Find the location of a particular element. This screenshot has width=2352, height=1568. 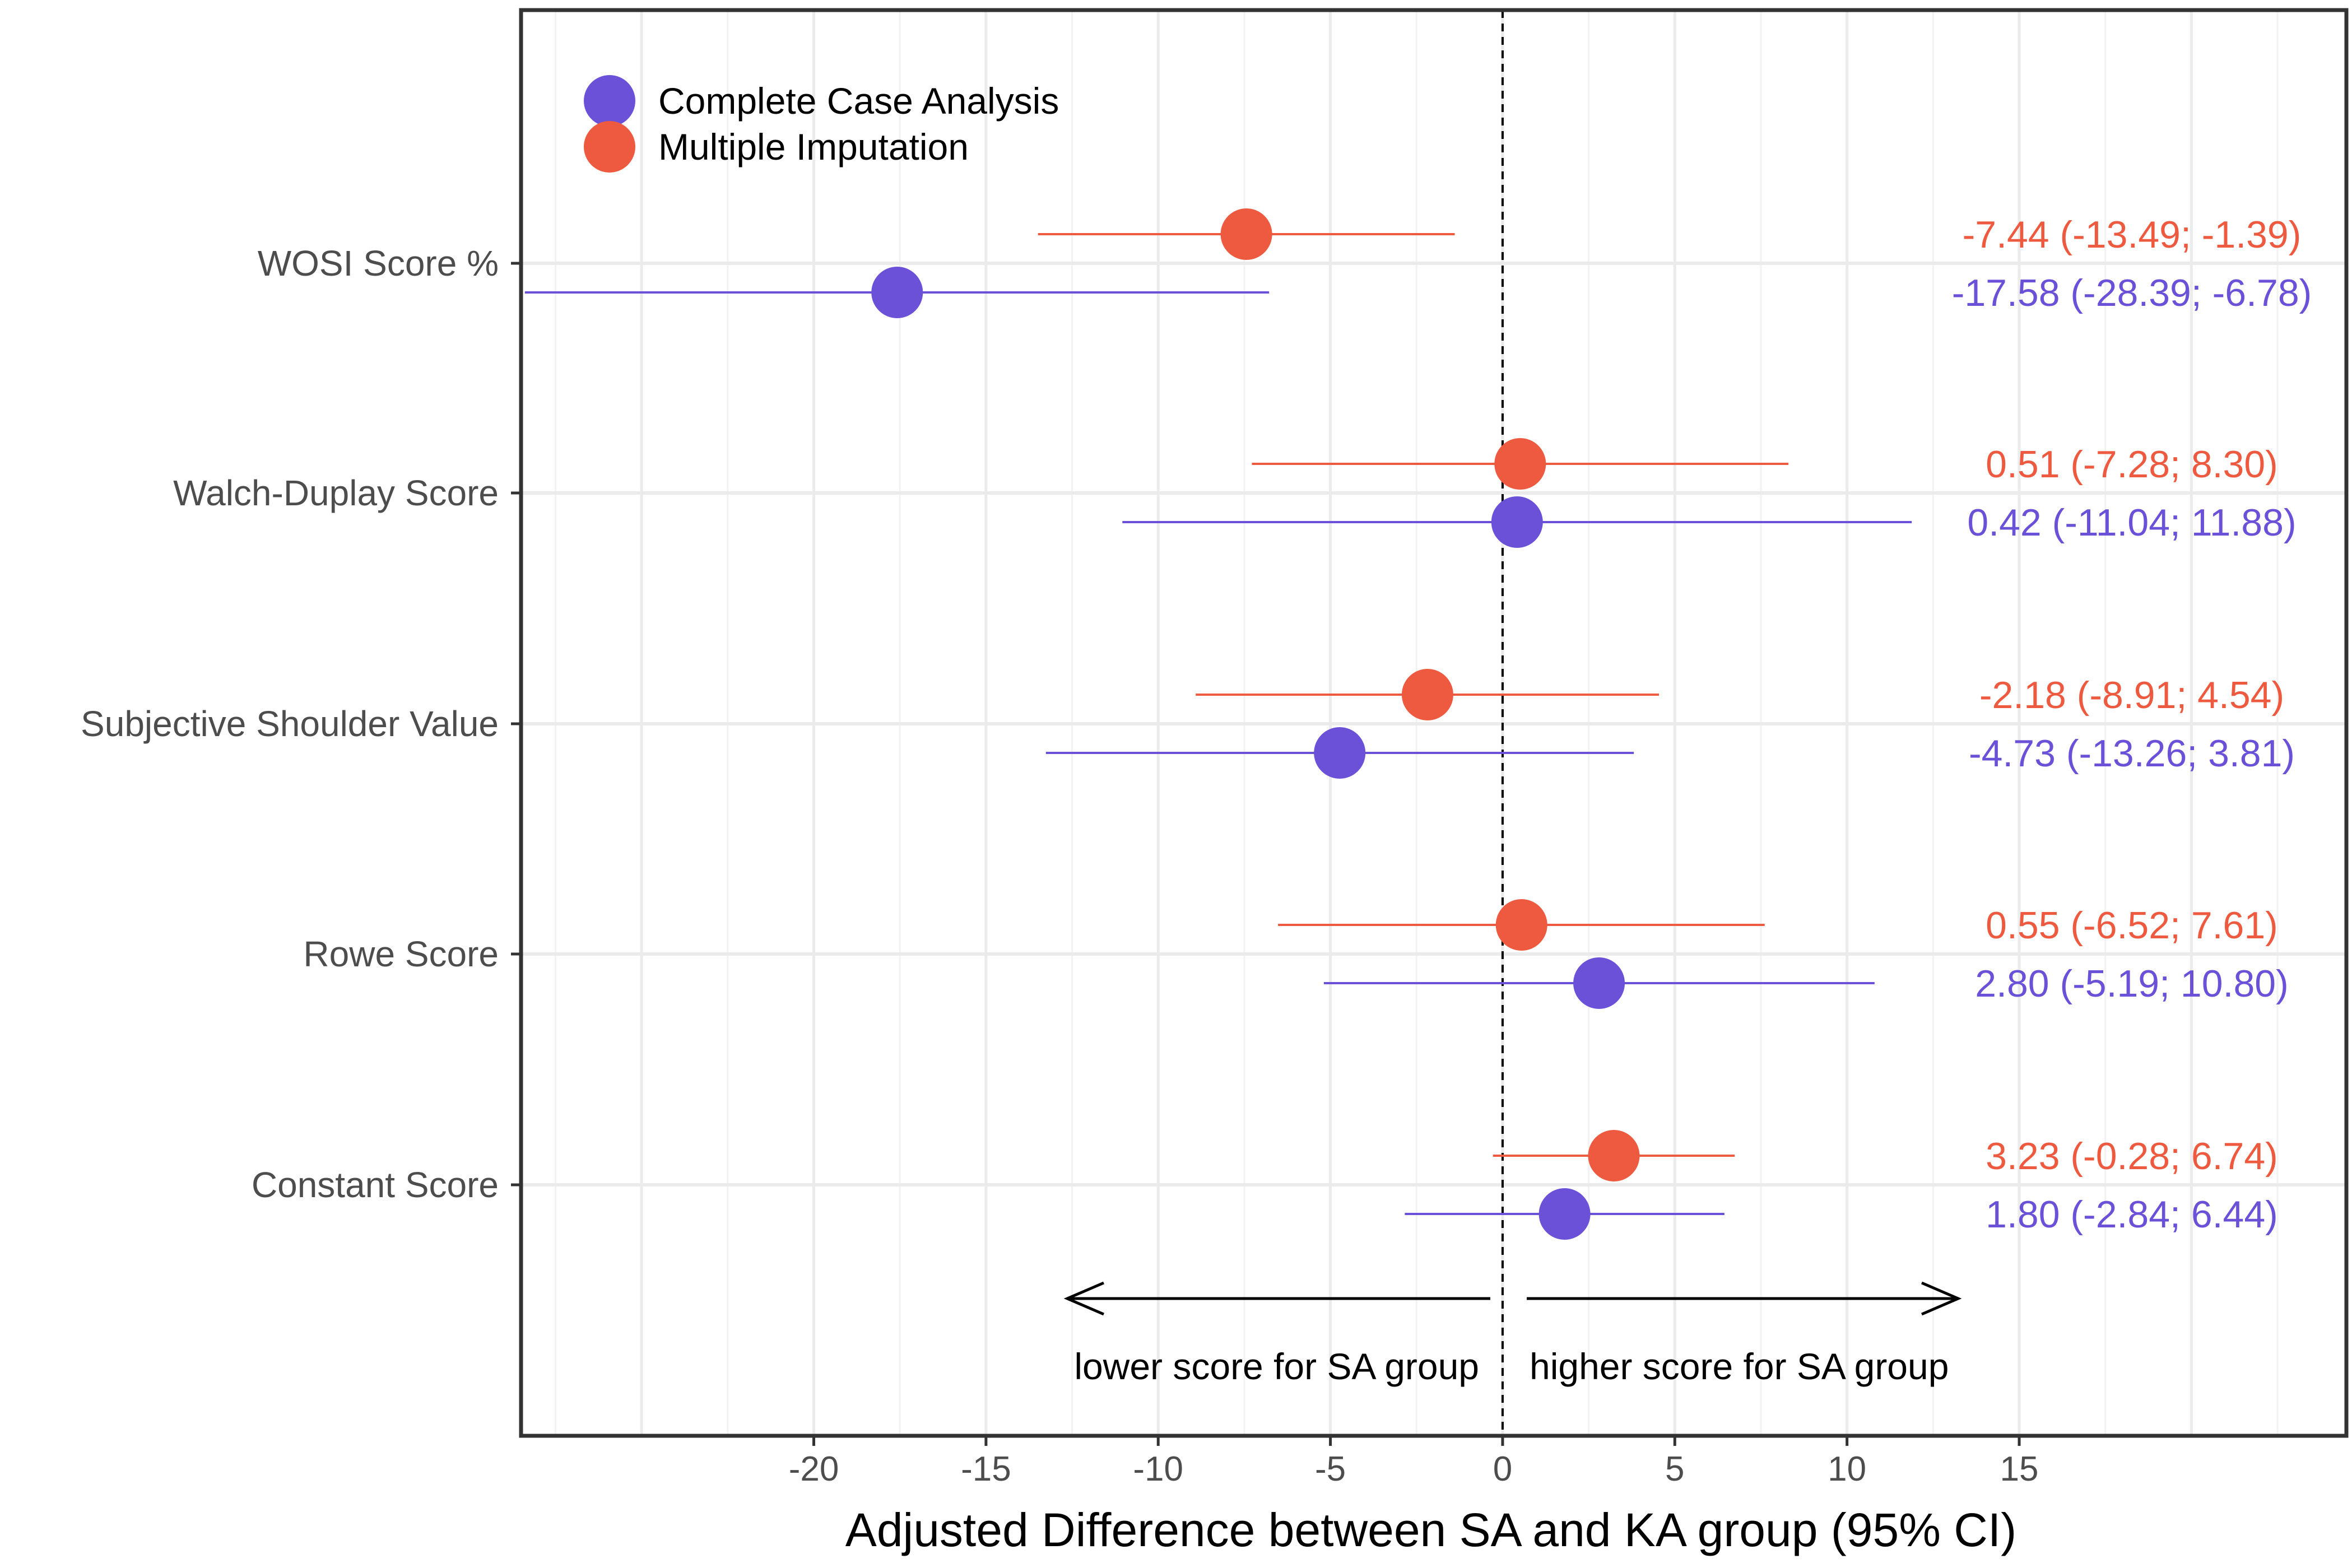

estimate-label-complete-case-analysis-constant-score: 1.80 (-2.84; 6.44) is located at coordinates (2132, 1215).